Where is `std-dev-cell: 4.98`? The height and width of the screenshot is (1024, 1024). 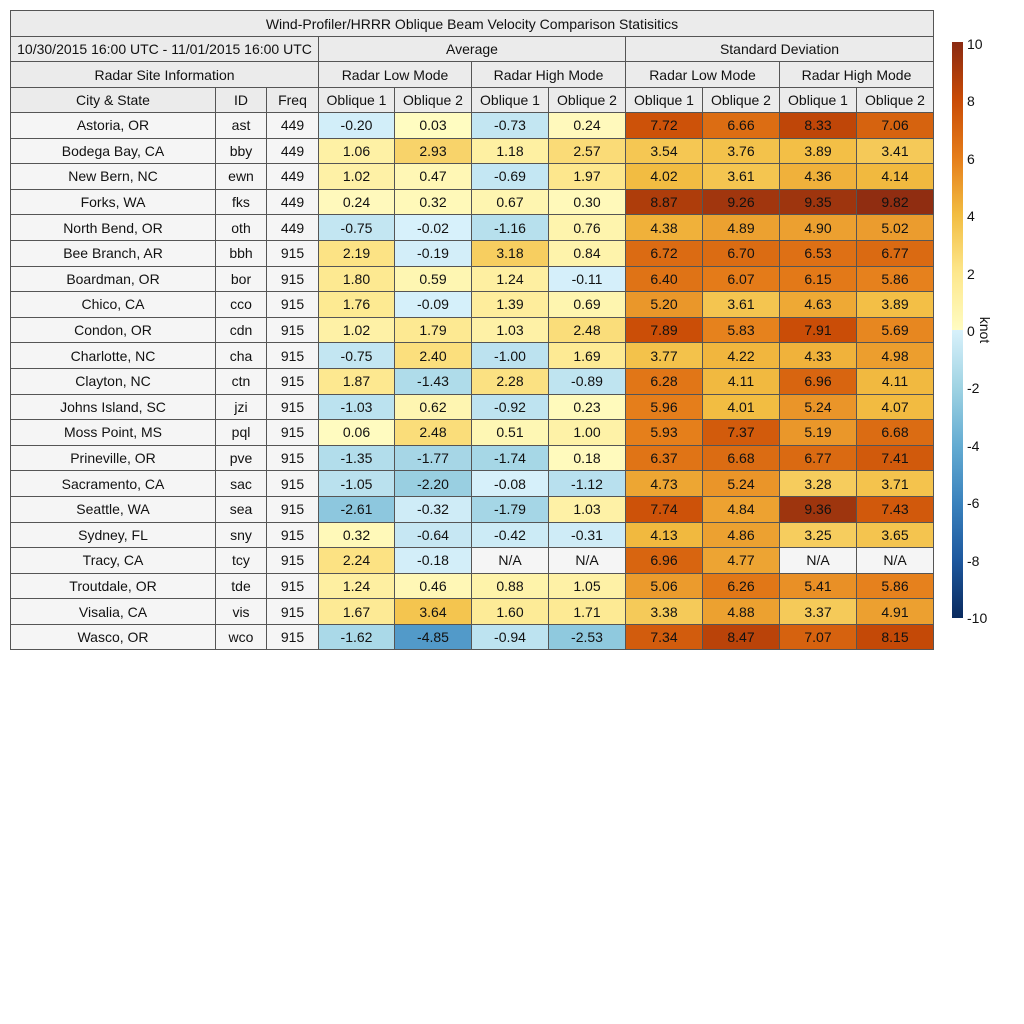 std-dev-cell: 4.98 is located at coordinates (895, 355).